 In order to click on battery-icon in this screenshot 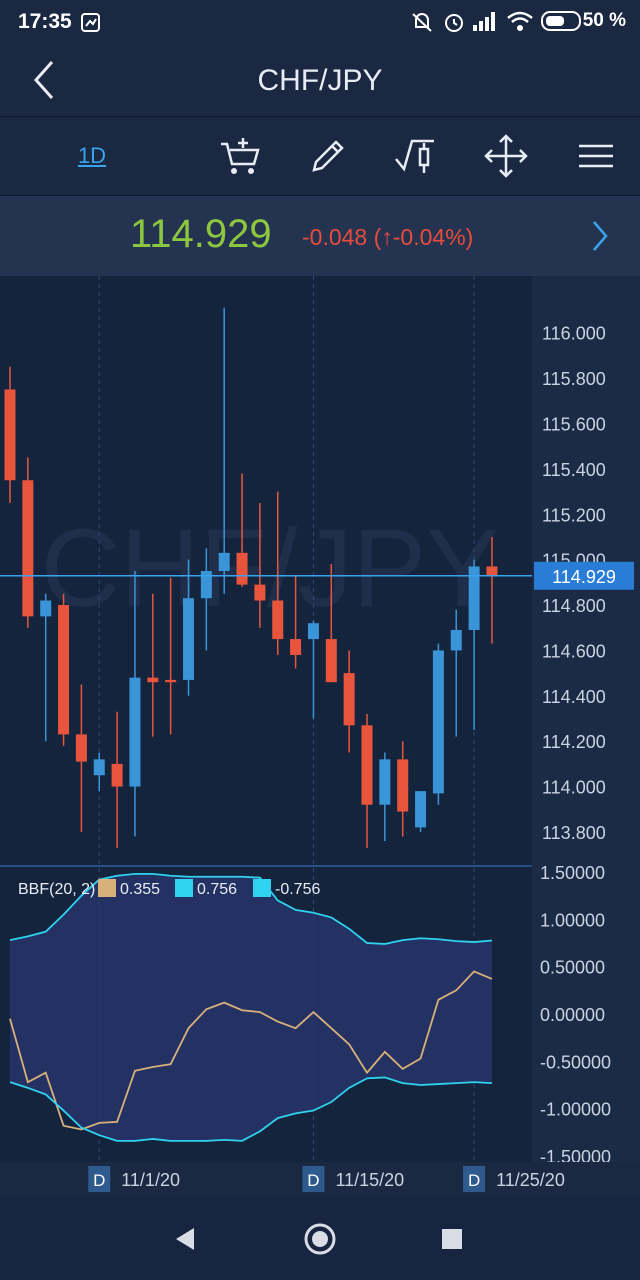, I will do `click(561, 21)`.